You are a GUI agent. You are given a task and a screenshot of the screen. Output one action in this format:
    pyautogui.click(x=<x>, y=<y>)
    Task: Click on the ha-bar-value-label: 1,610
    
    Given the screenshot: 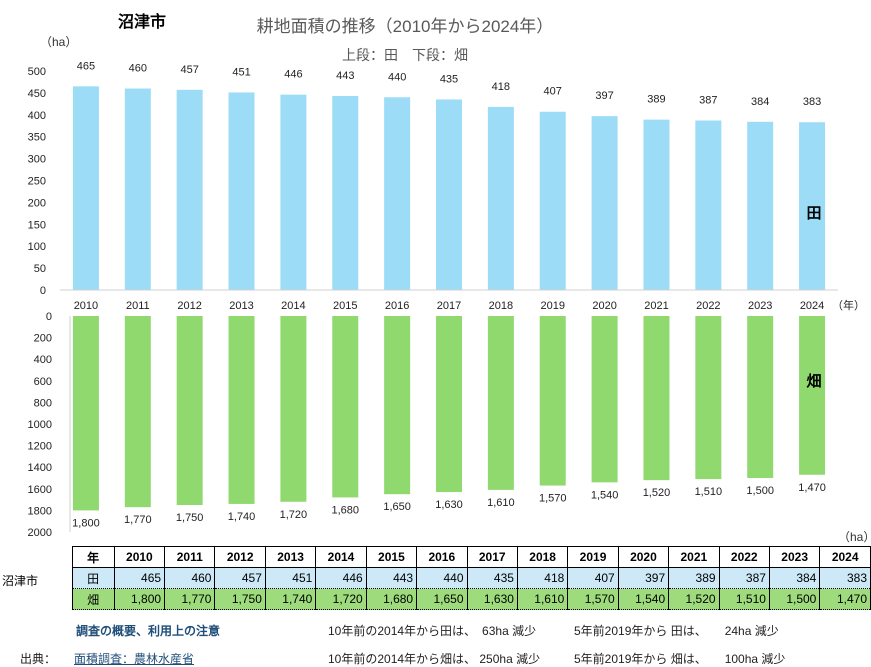 What is the action you would take?
    pyautogui.click(x=501, y=503)
    